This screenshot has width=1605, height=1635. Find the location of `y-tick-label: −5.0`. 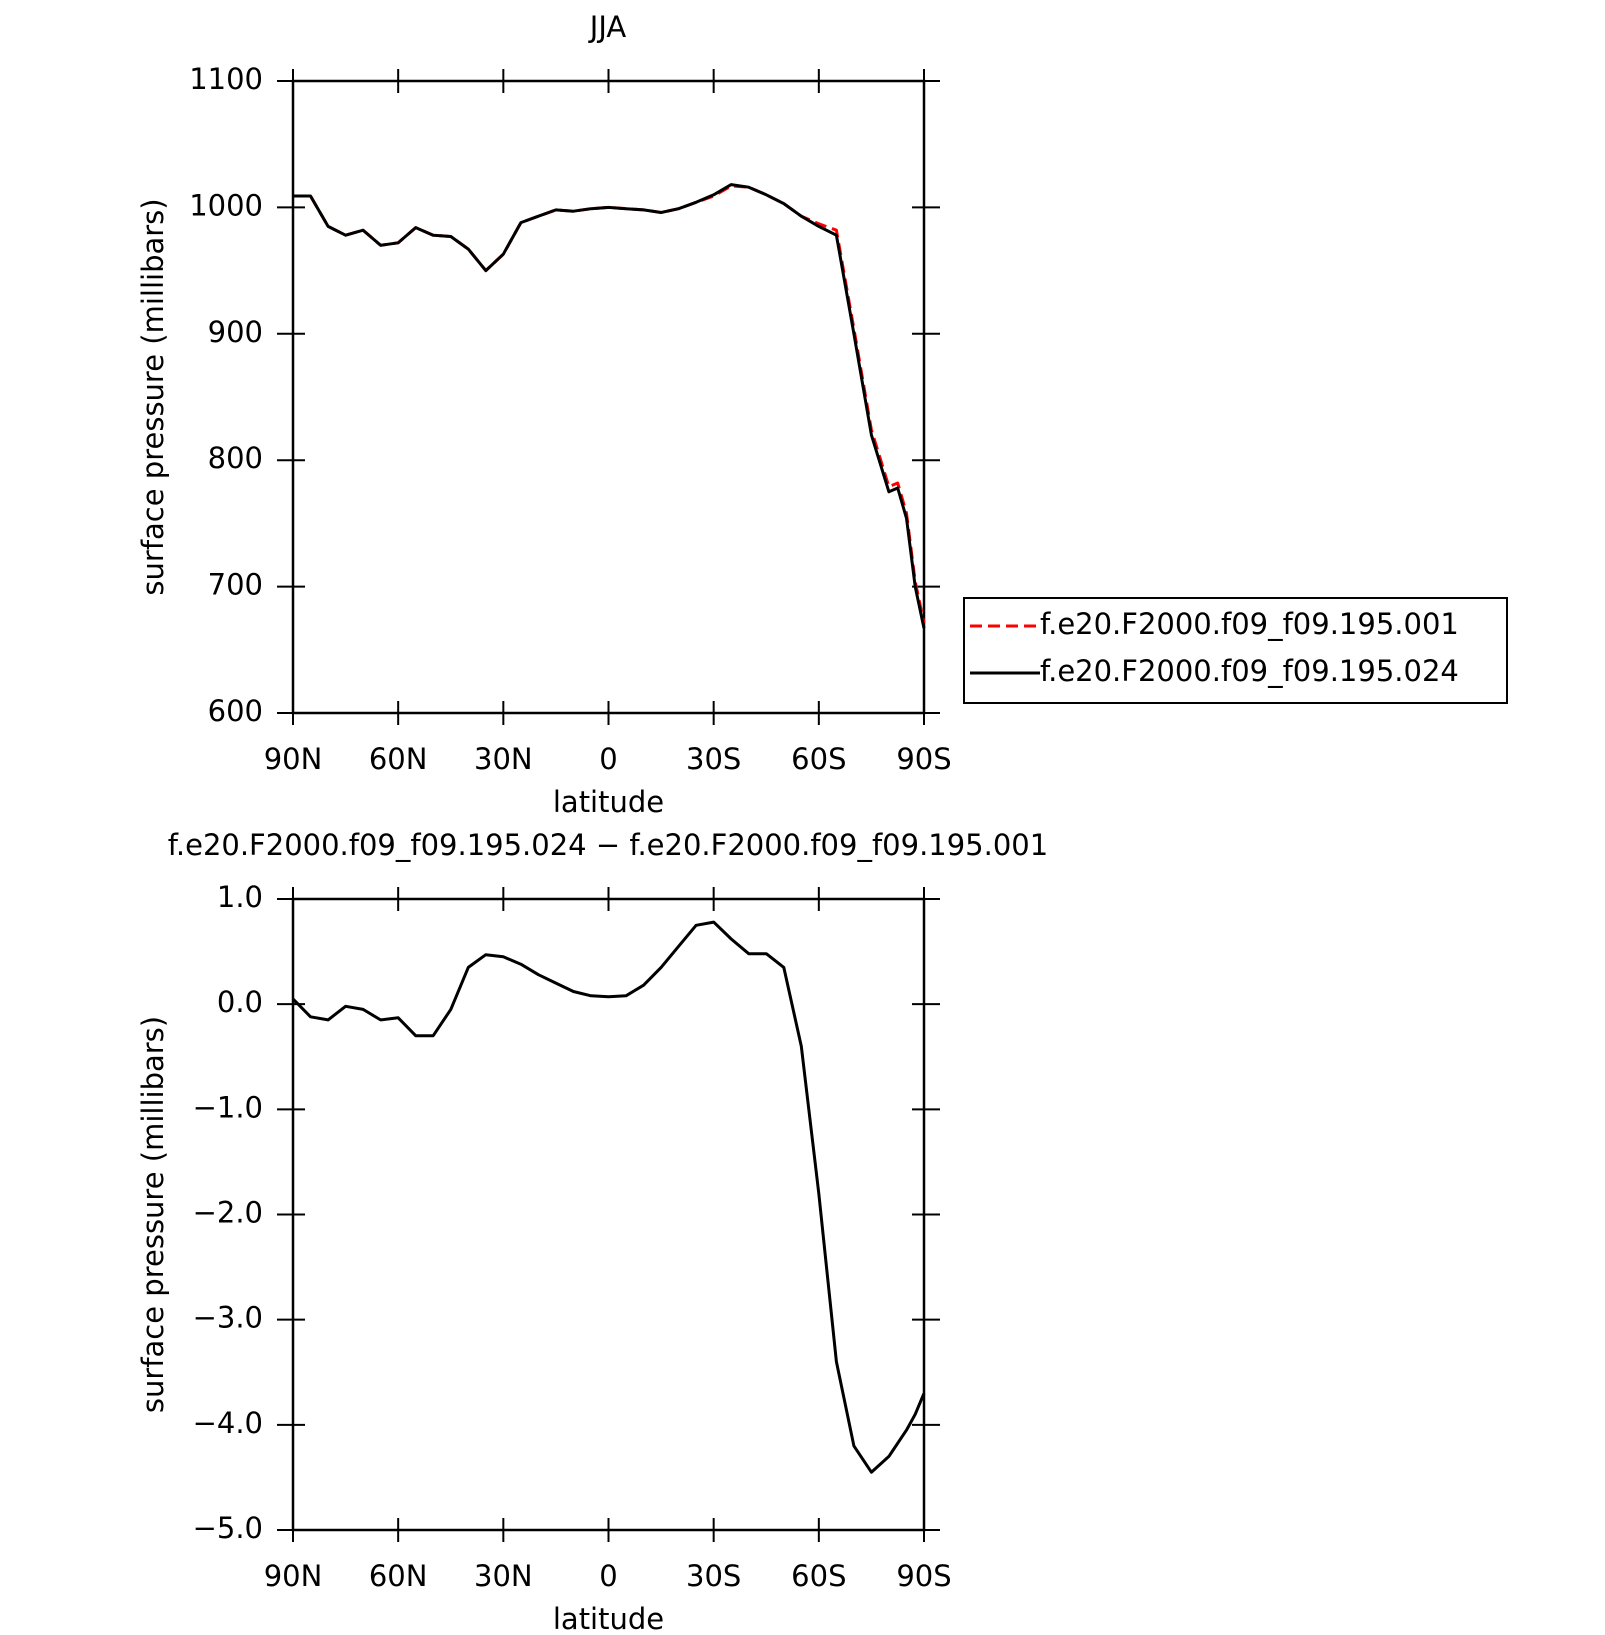

y-tick-label: −5.0 is located at coordinates (228, 1528).